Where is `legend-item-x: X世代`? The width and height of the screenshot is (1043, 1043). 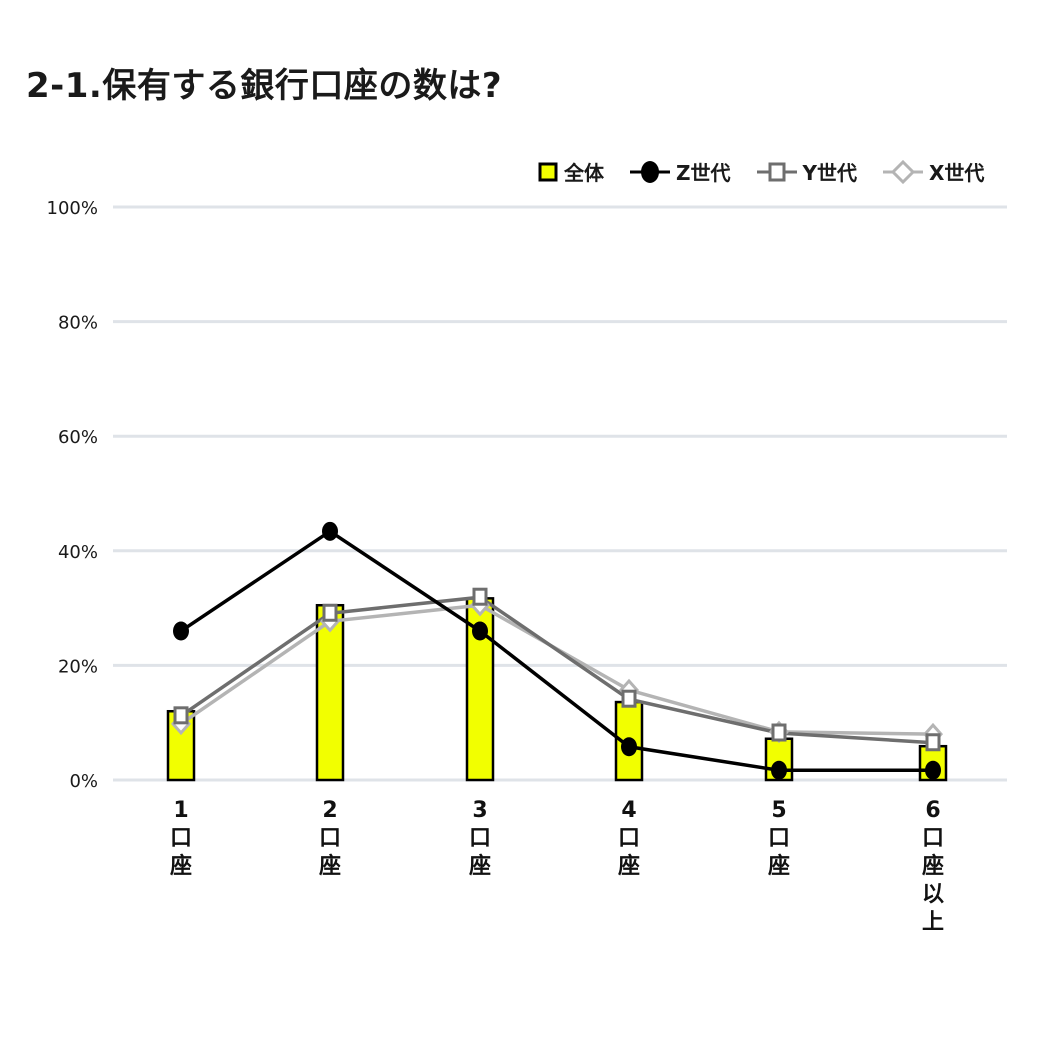 legend-item-x: X世代 is located at coordinates (933, 171).